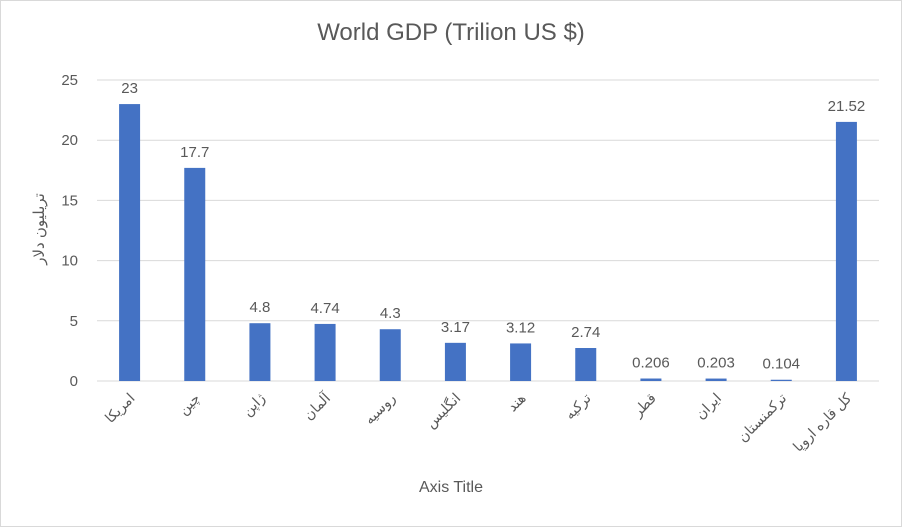 This screenshot has width=902, height=527. What do you see at coordinates (443, 411) in the screenshot?
I see `x-tick-label: انگلیس` at bounding box center [443, 411].